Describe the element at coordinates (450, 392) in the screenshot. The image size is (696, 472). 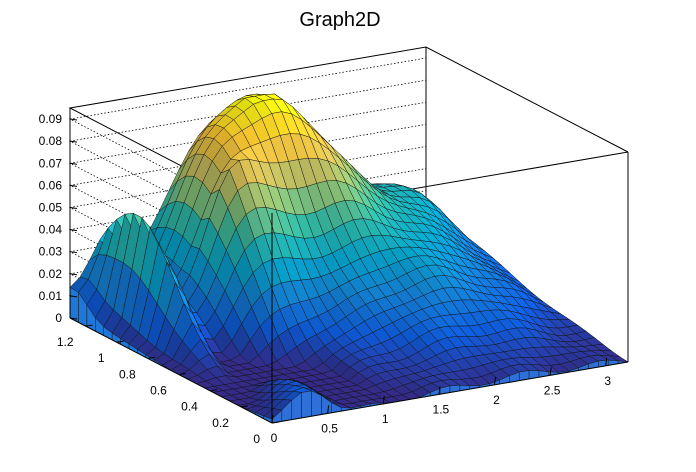
I see `x-axis-line` at that location.